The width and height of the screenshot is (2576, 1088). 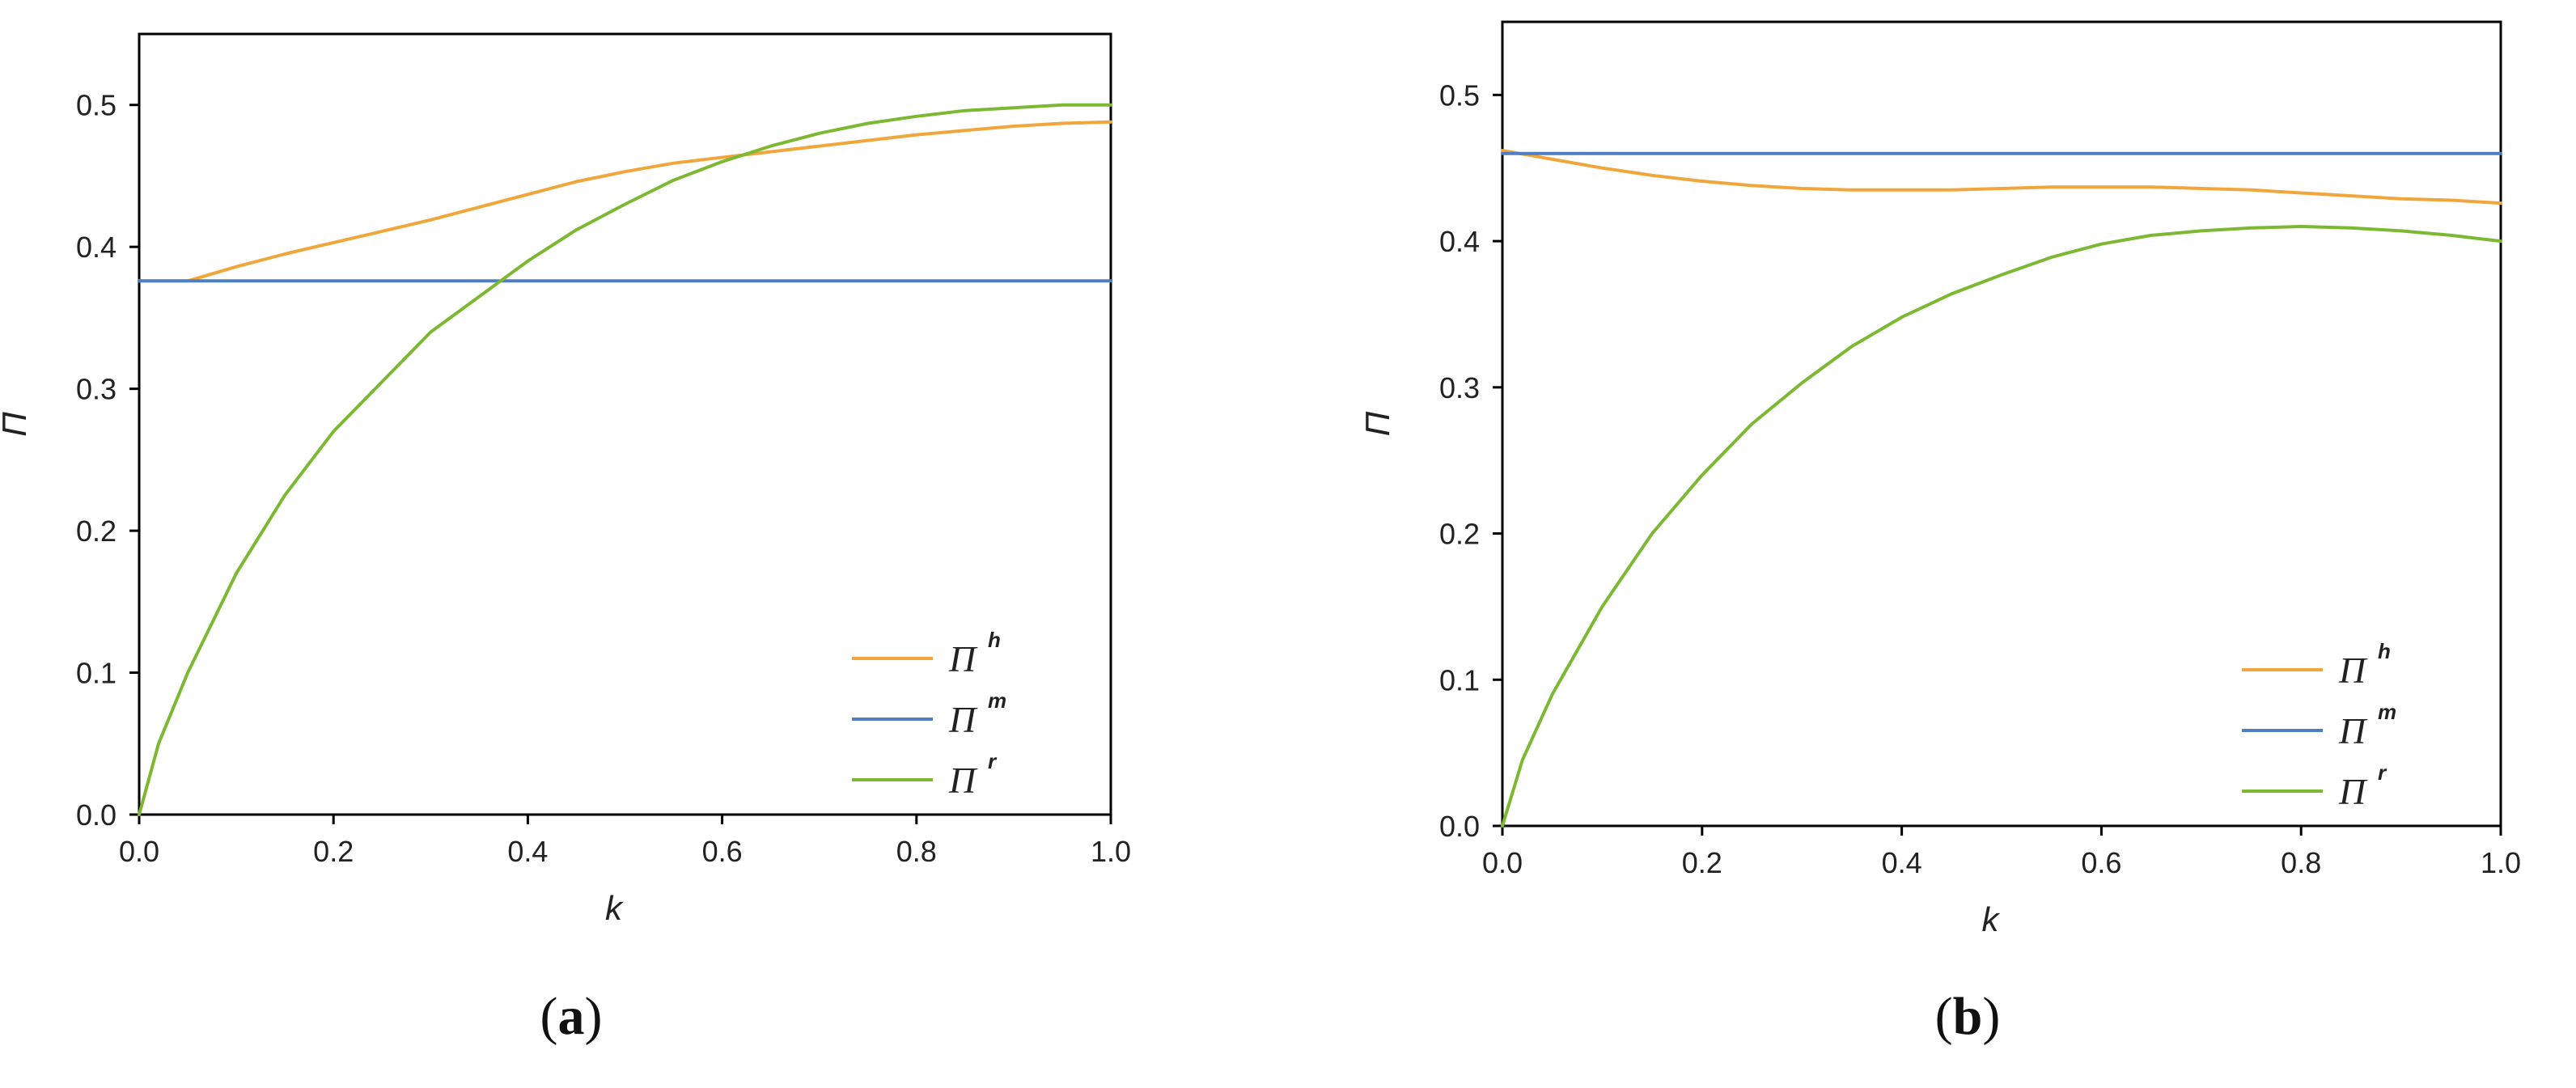 I want to click on panel-letter: b, so click(x=1968, y=1017).